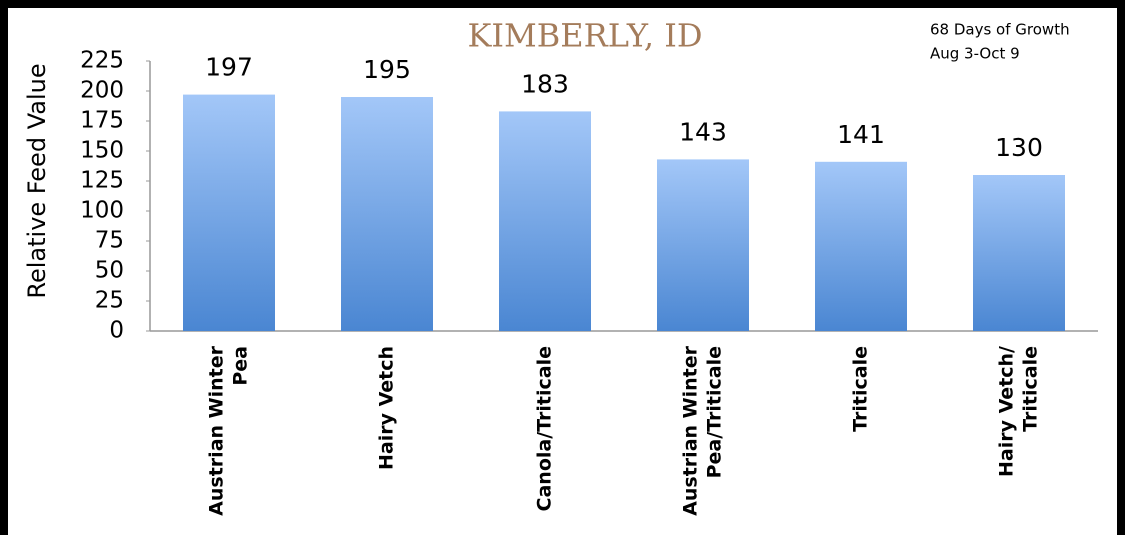 This screenshot has width=1125, height=535. I want to click on chart-title: KIMBERLY, ID, so click(584, 36).